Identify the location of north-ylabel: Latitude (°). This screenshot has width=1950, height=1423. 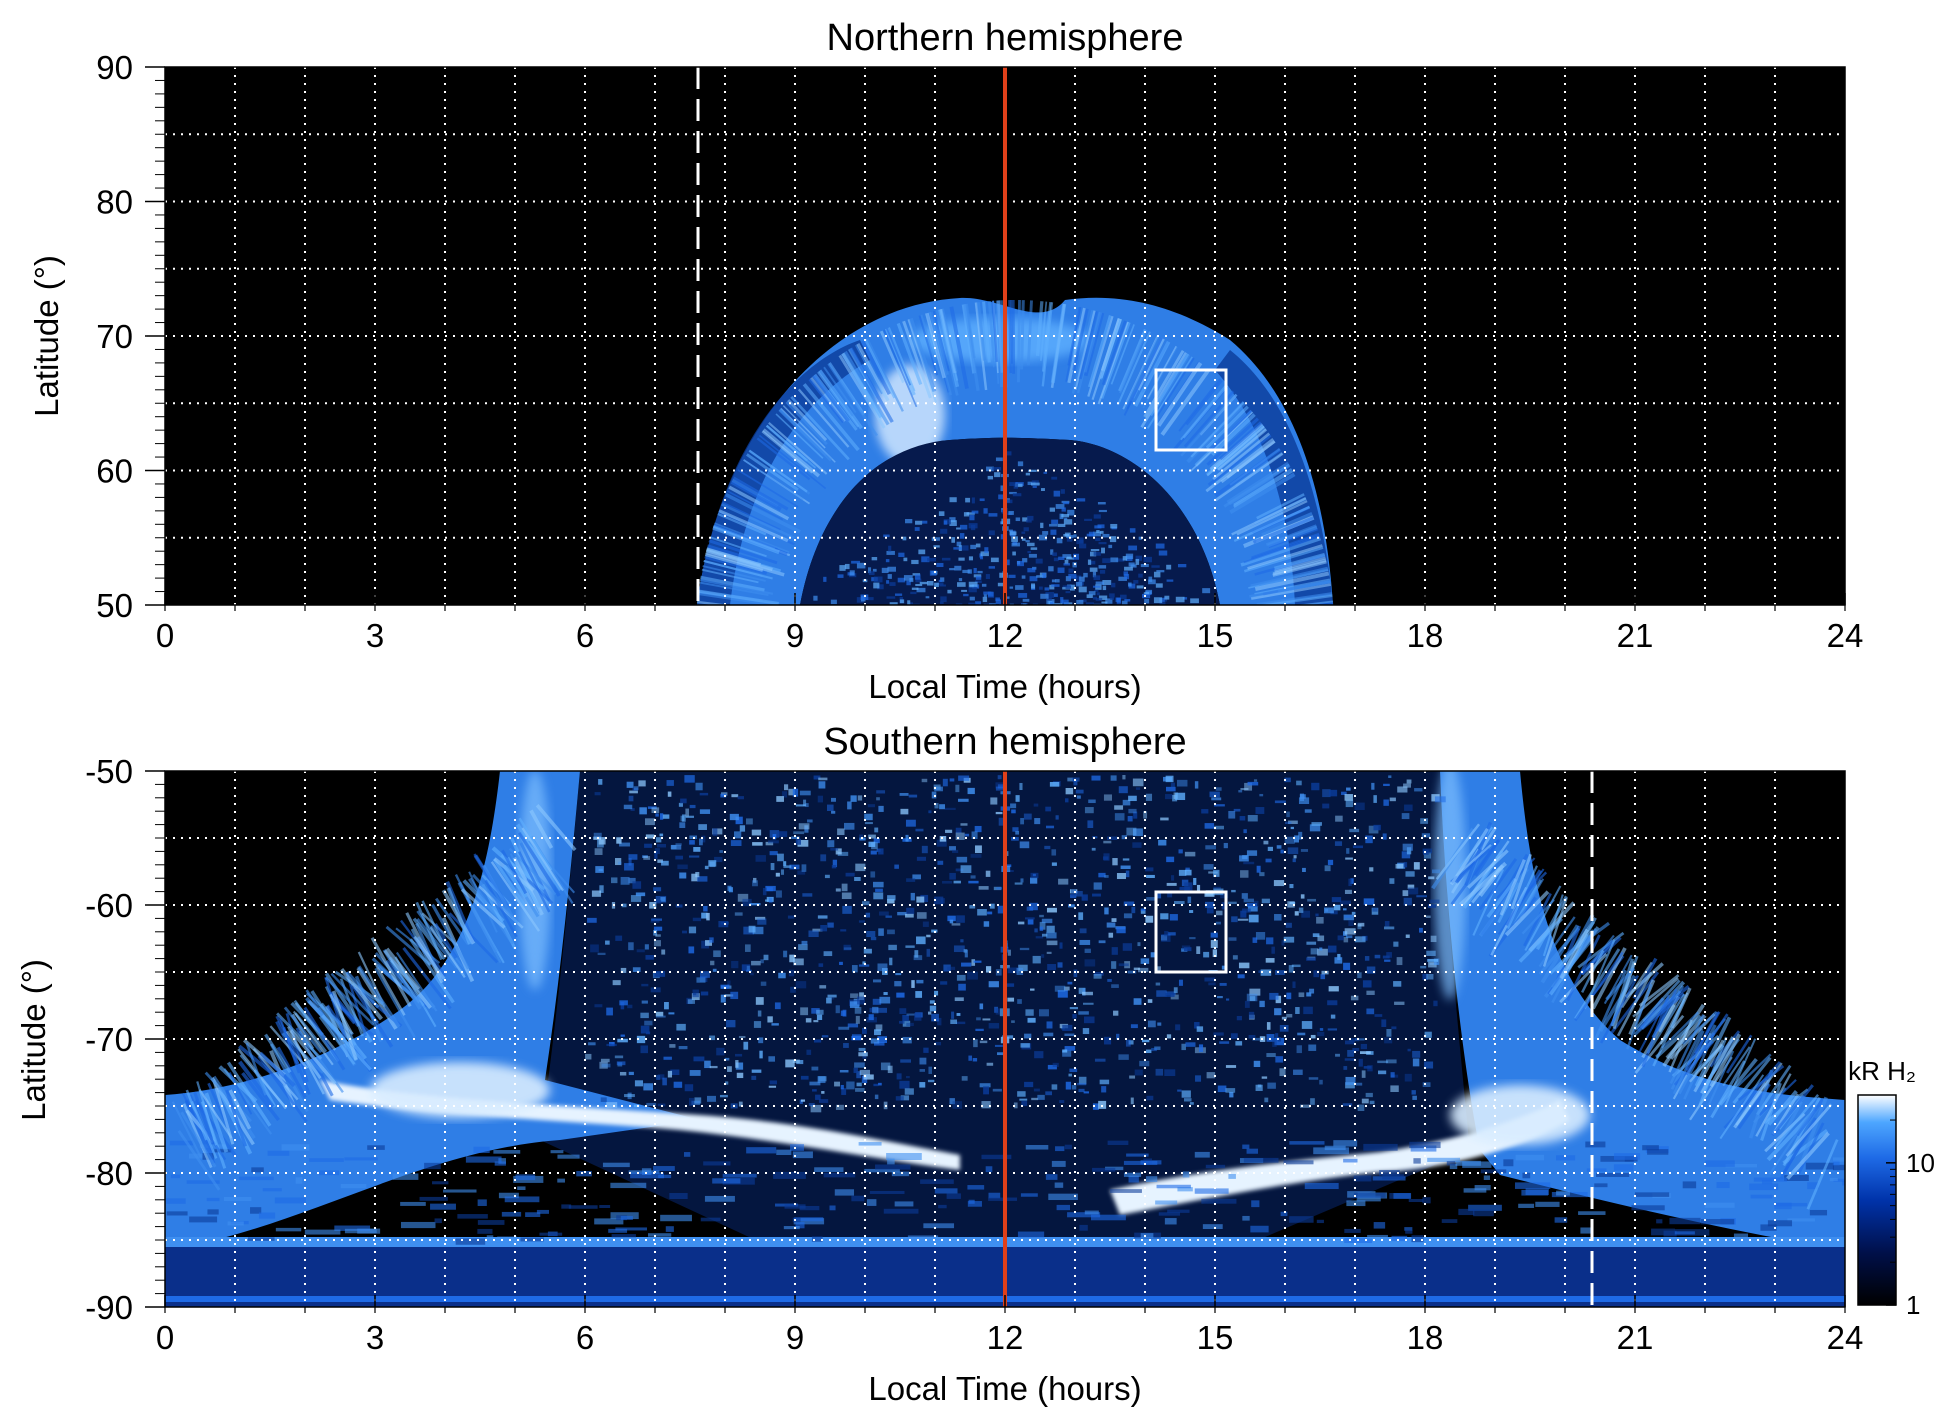
(46, 336).